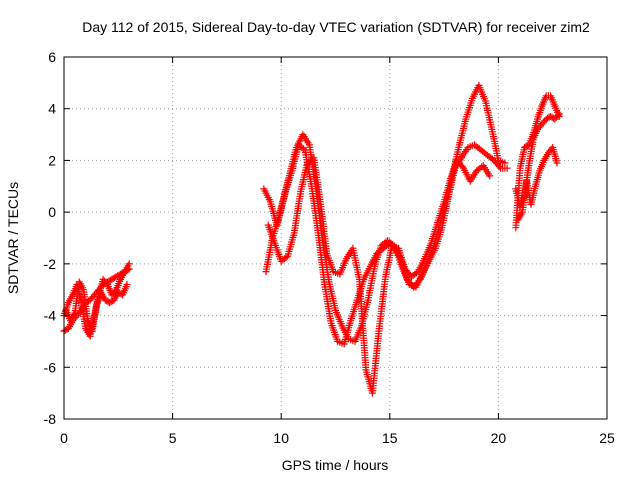 This screenshot has height=480, width=640. Describe the element at coordinates (52, 57) in the screenshot. I see `y-tick-label: 6` at that location.